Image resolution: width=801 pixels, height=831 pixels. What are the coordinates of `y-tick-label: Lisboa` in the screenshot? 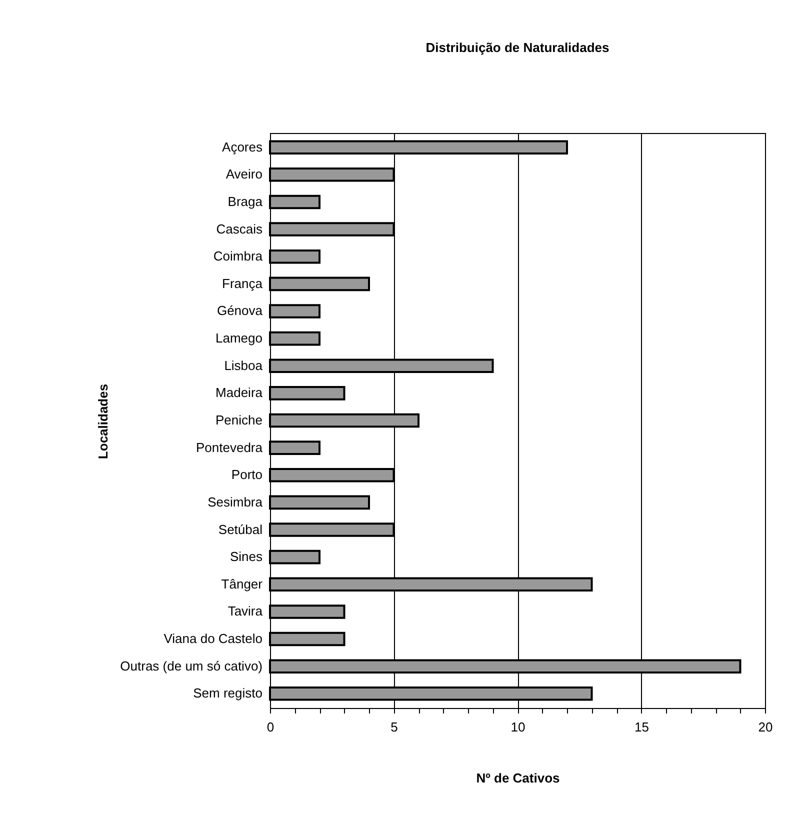 It's located at (244, 365).